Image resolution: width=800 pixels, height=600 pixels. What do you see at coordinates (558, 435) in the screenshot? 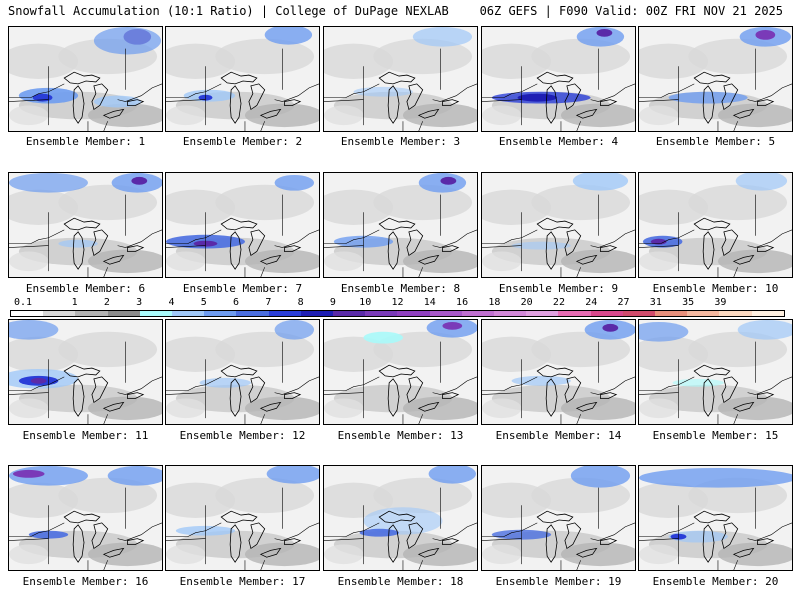
I see `ensemble-member-label: Ensemble Member: 14` at bounding box center [558, 435].